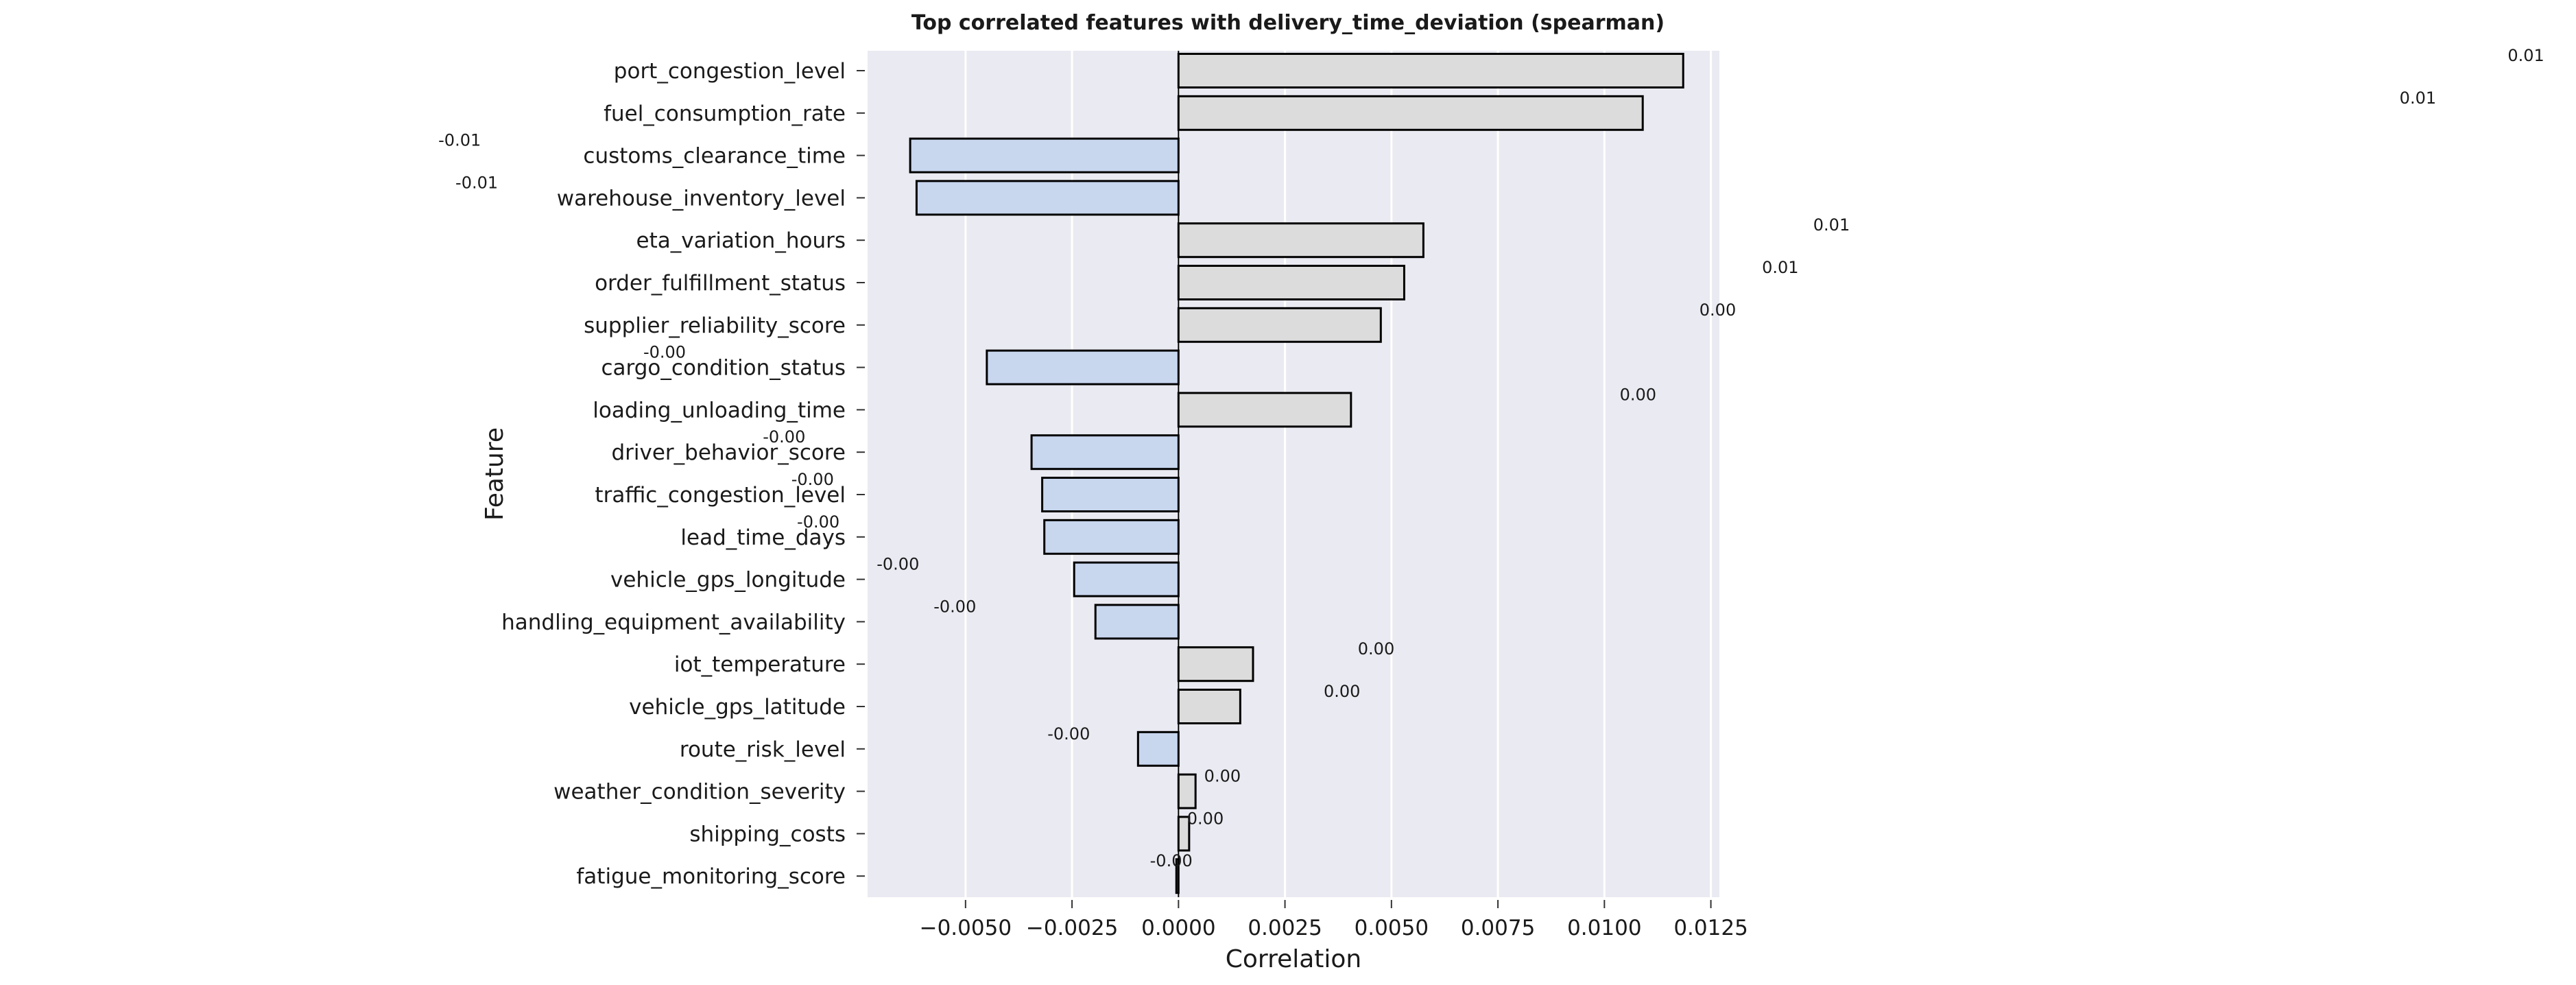  Describe the element at coordinates (701, 198) in the screenshot. I see `y-tick-label: warehouse_inventory_level` at that location.